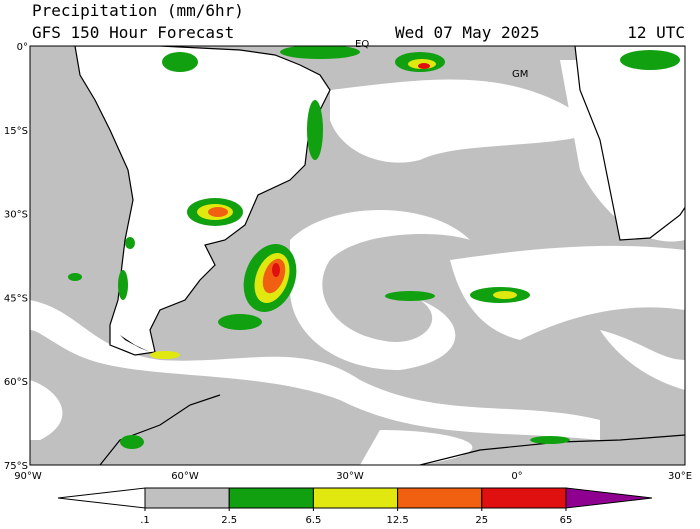  What do you see at coordinates (350, 476) in the screenshot?
I see `lon-label: 30°W` at bounding box center [350, 476].